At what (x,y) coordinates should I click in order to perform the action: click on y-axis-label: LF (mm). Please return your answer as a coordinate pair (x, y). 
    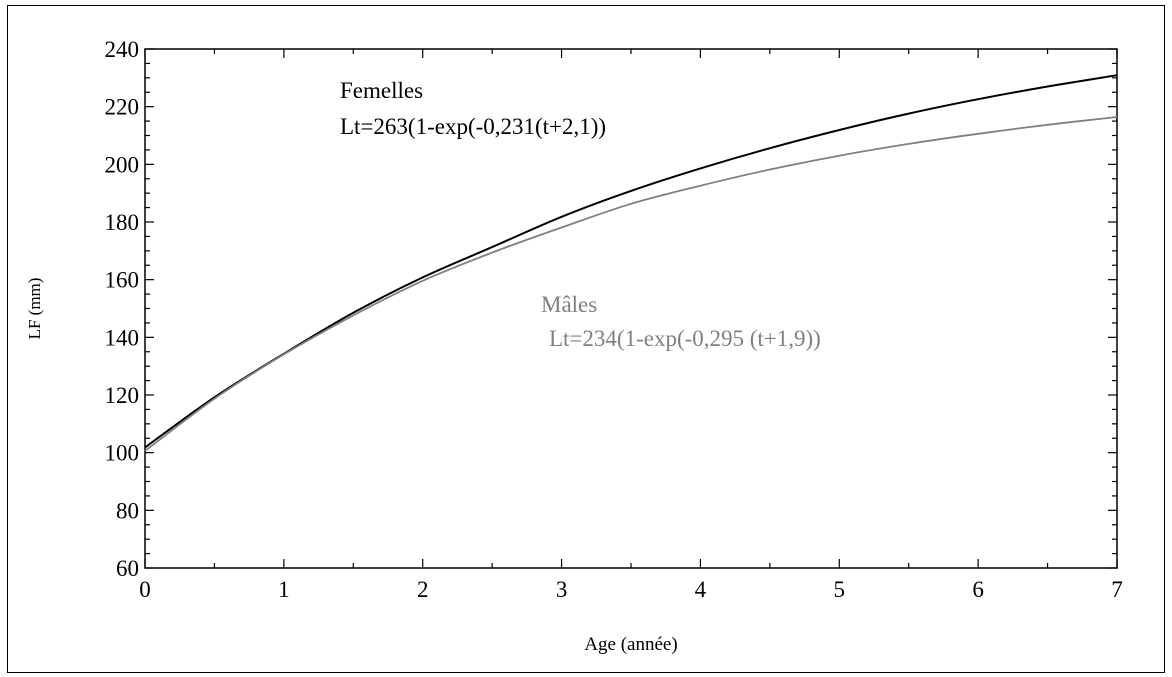
    Looking at the image, I should click on (34, 309).